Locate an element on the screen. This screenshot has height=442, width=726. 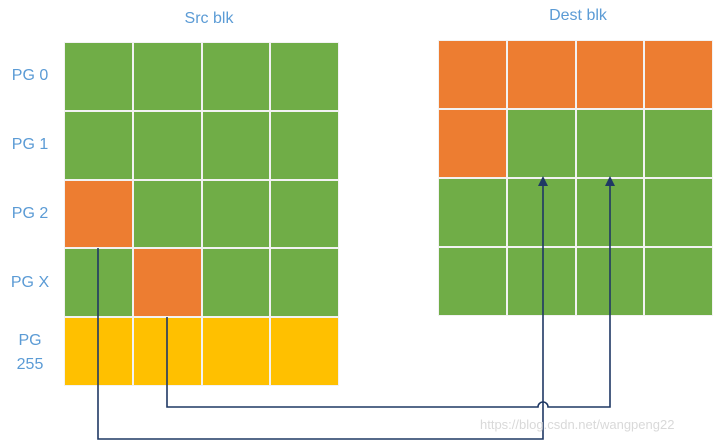
src-cell-r3-c2 is located at coordinates (236, 283).